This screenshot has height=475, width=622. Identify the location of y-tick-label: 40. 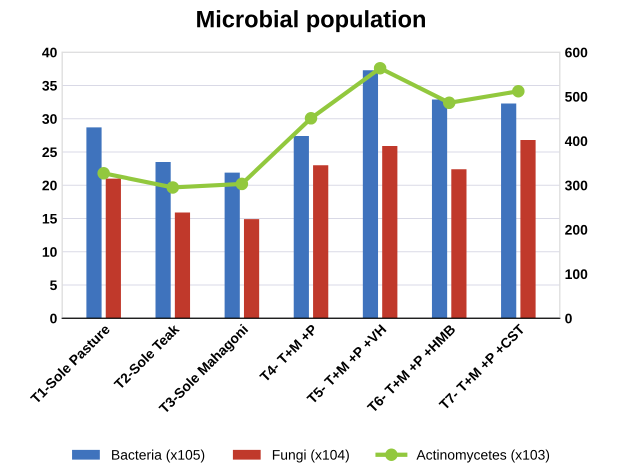
(49, 53).